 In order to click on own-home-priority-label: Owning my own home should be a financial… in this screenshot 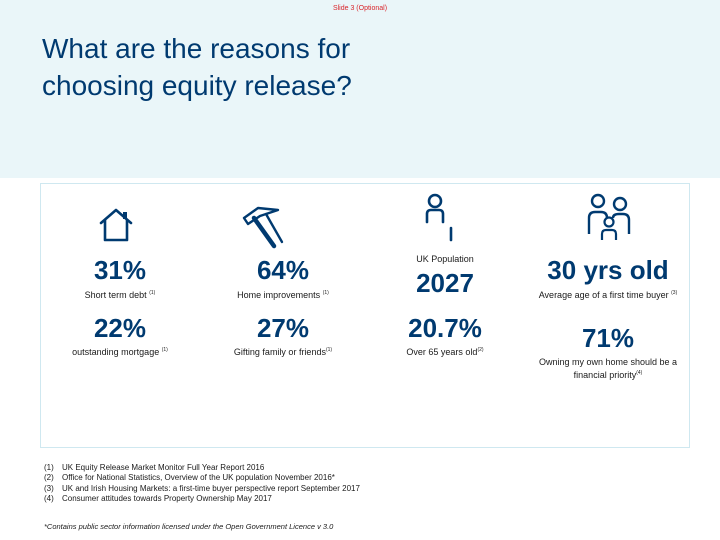, I will do `click(608, 368)`.